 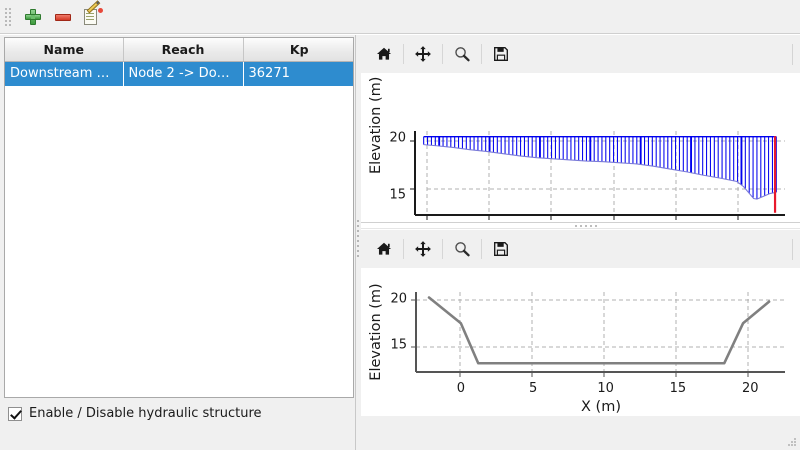 I want to click on vertical-splitter, so click(x=358, y=242).